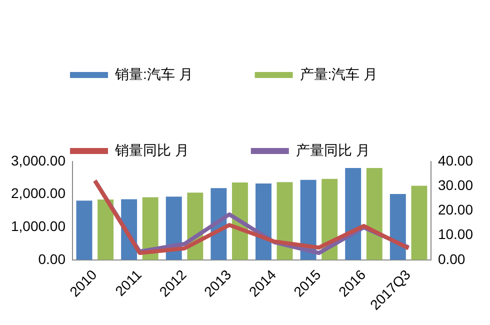 This screenshot has height=325, width=490. Describe the element at coordinates (456, 210) in the screenshot. I see `y2-tick-label: 20.00` at that location.